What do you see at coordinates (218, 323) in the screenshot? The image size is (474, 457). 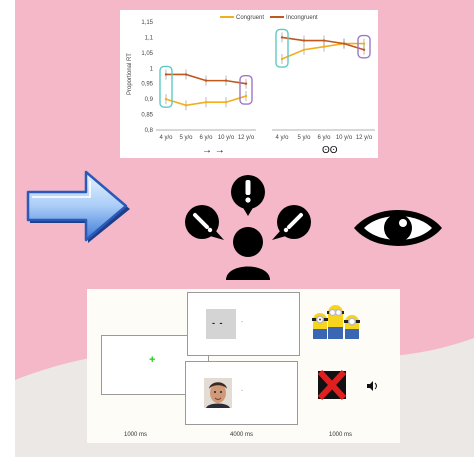 I see `eyes-cue-text: - -` at bounding box center [218, 323].